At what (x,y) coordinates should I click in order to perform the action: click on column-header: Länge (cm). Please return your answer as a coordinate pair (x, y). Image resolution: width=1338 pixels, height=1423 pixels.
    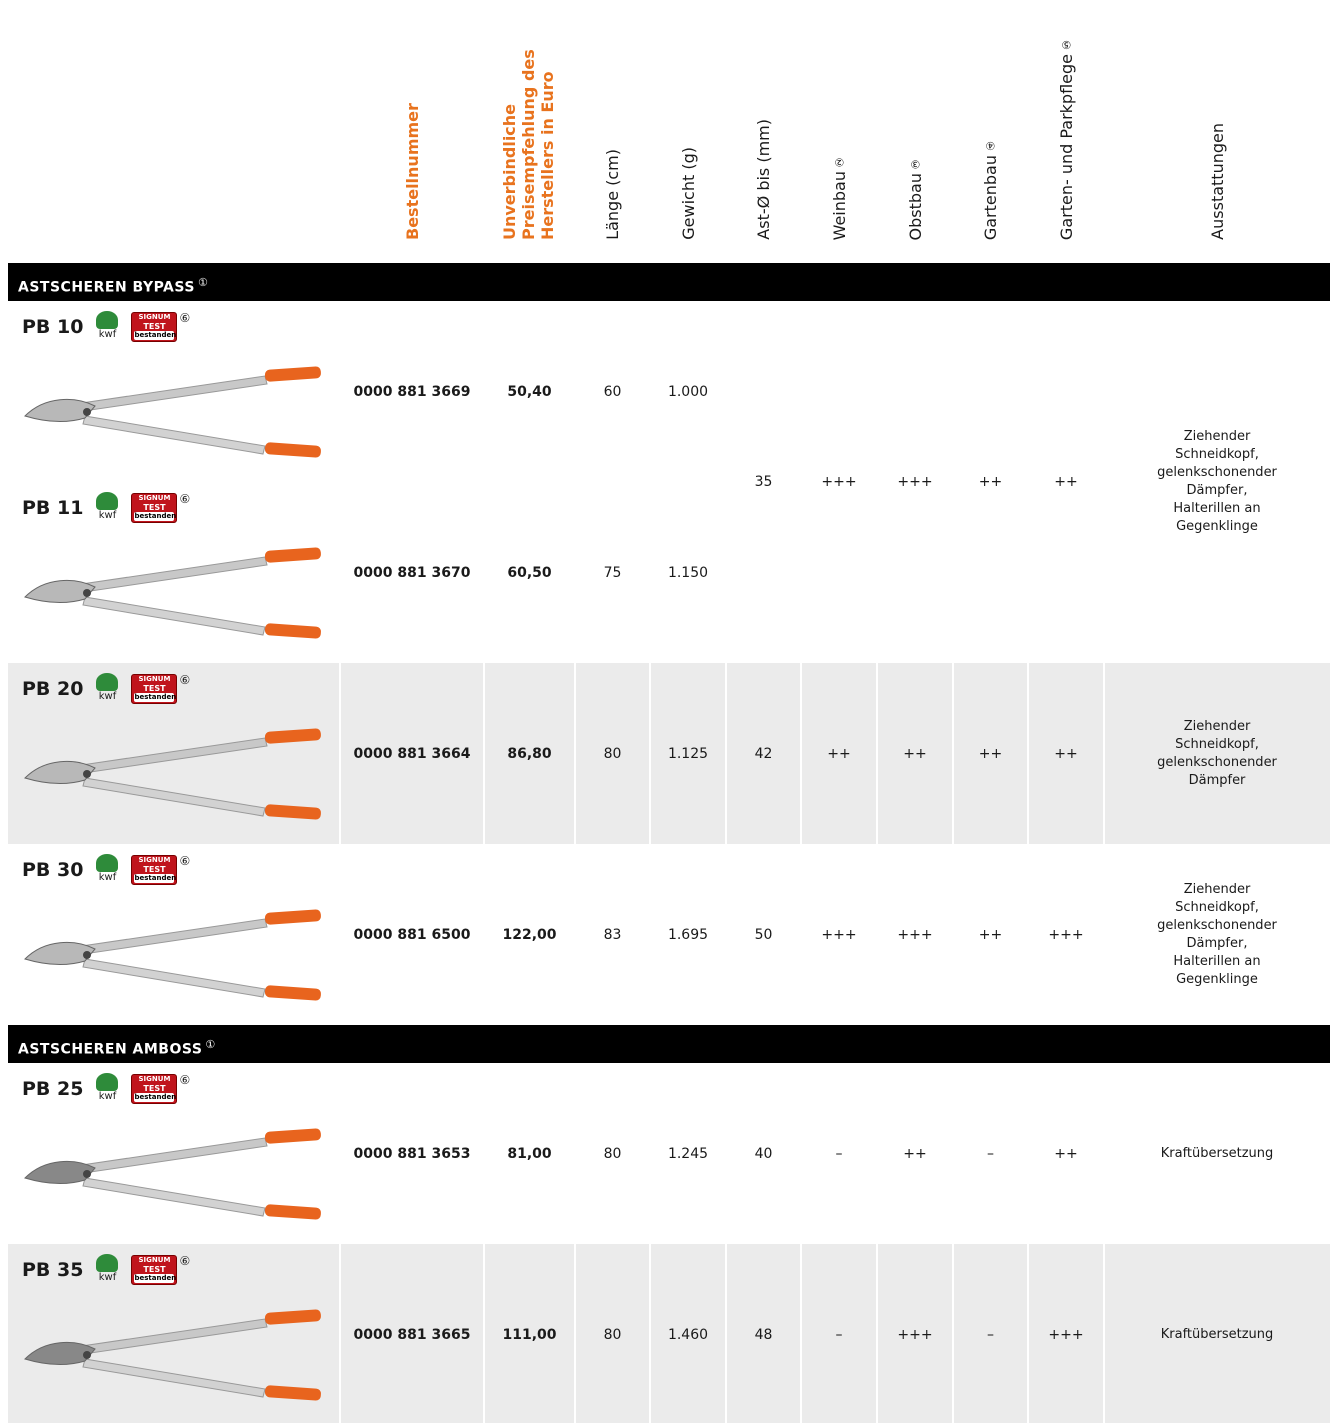
    Looking at the image, I should click on (612, 194).